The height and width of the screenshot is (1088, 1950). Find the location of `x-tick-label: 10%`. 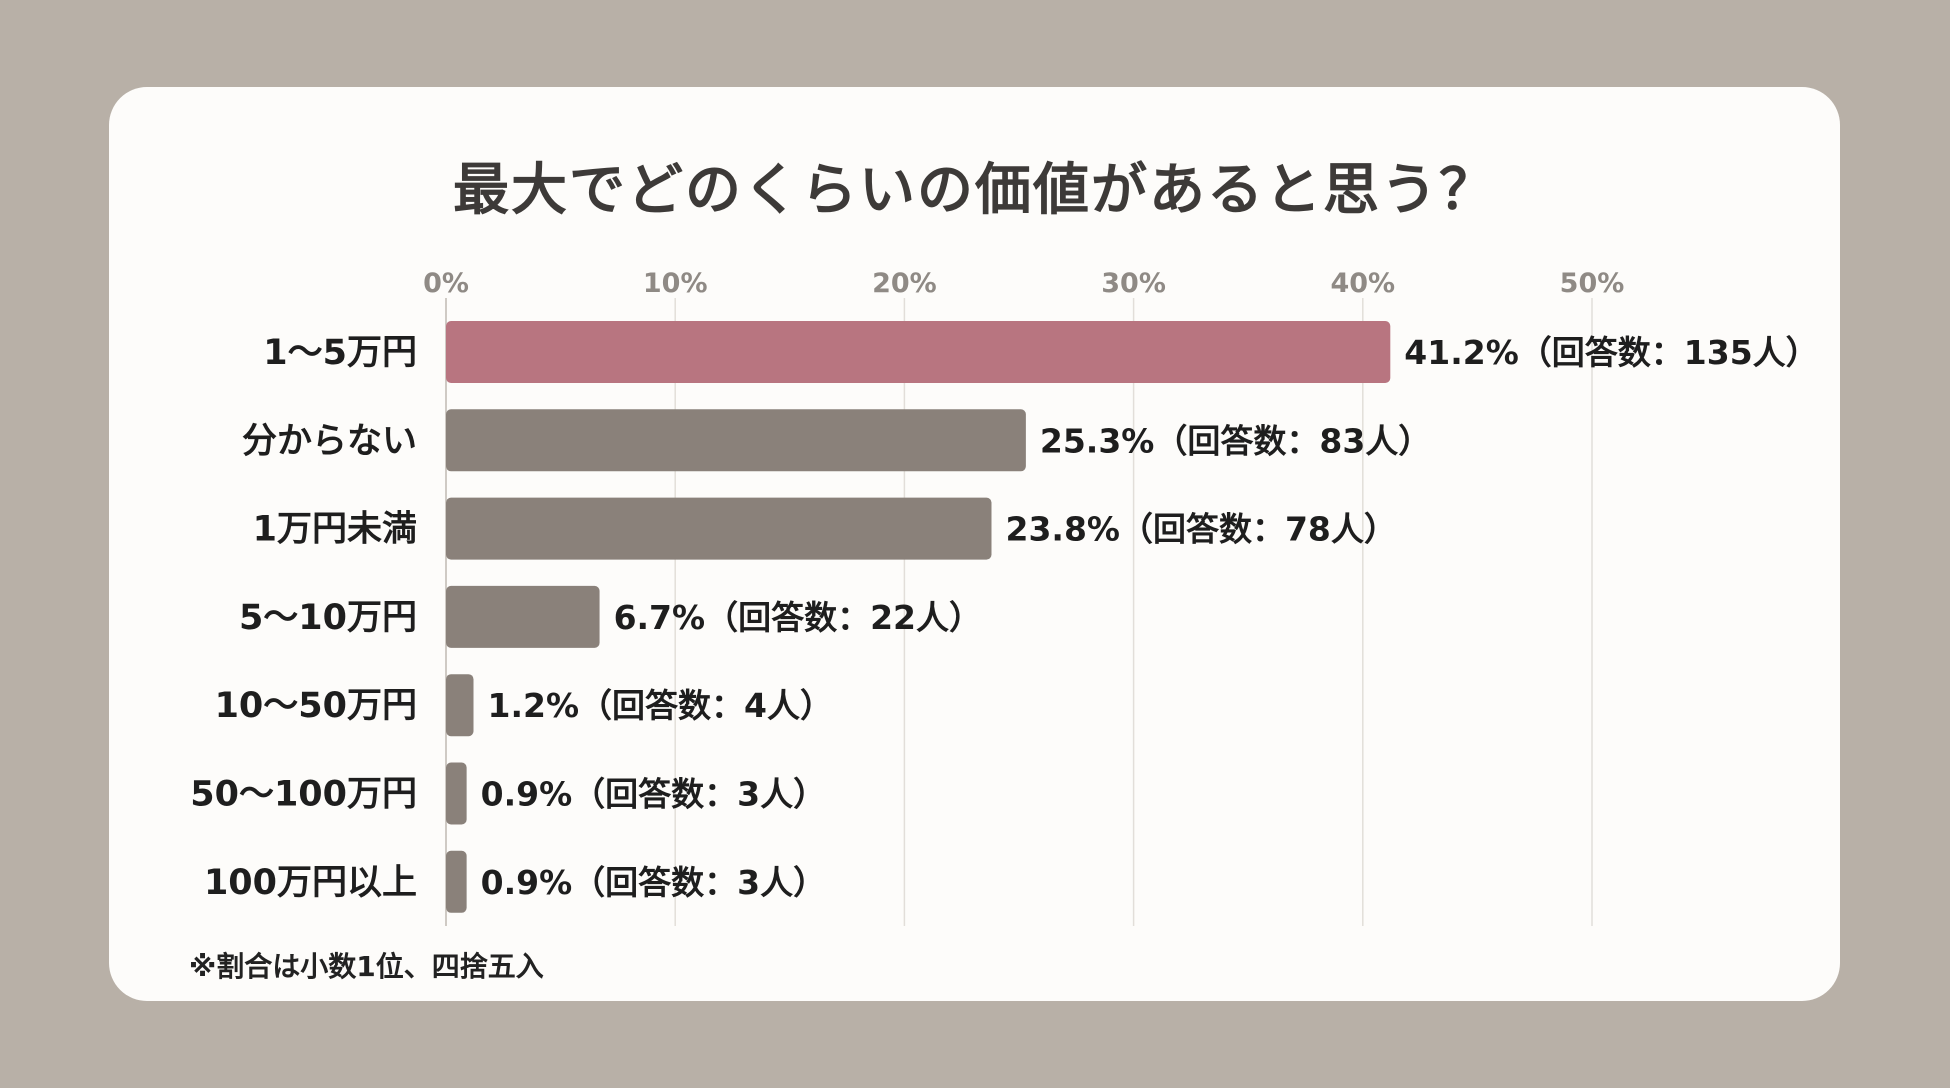

x-tick-label: 10% is located at coordinates (675, 283).